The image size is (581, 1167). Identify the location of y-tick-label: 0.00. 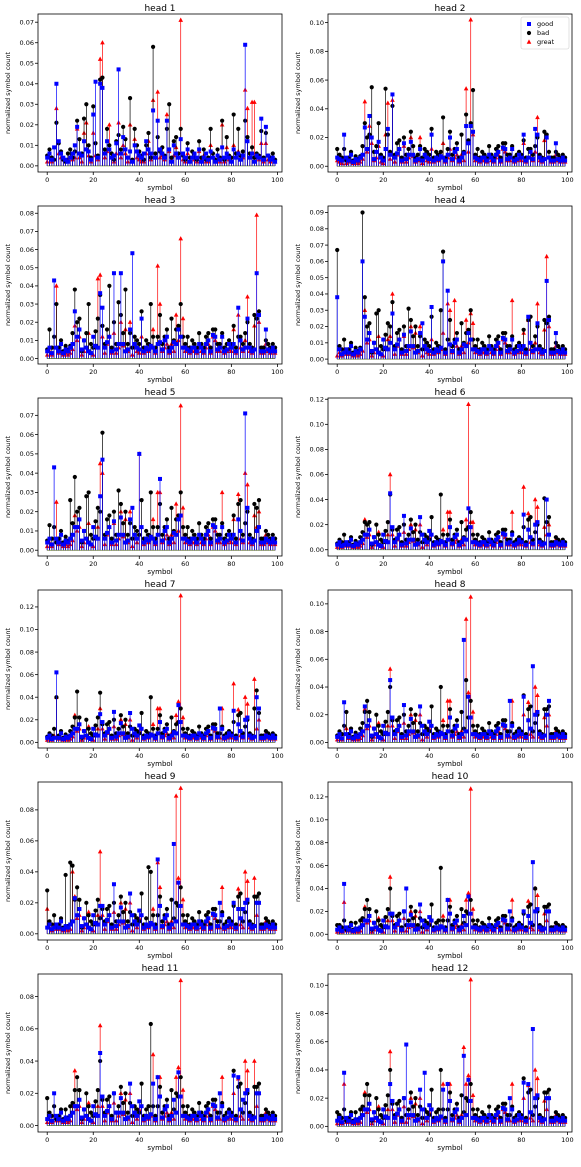
(27, 550).